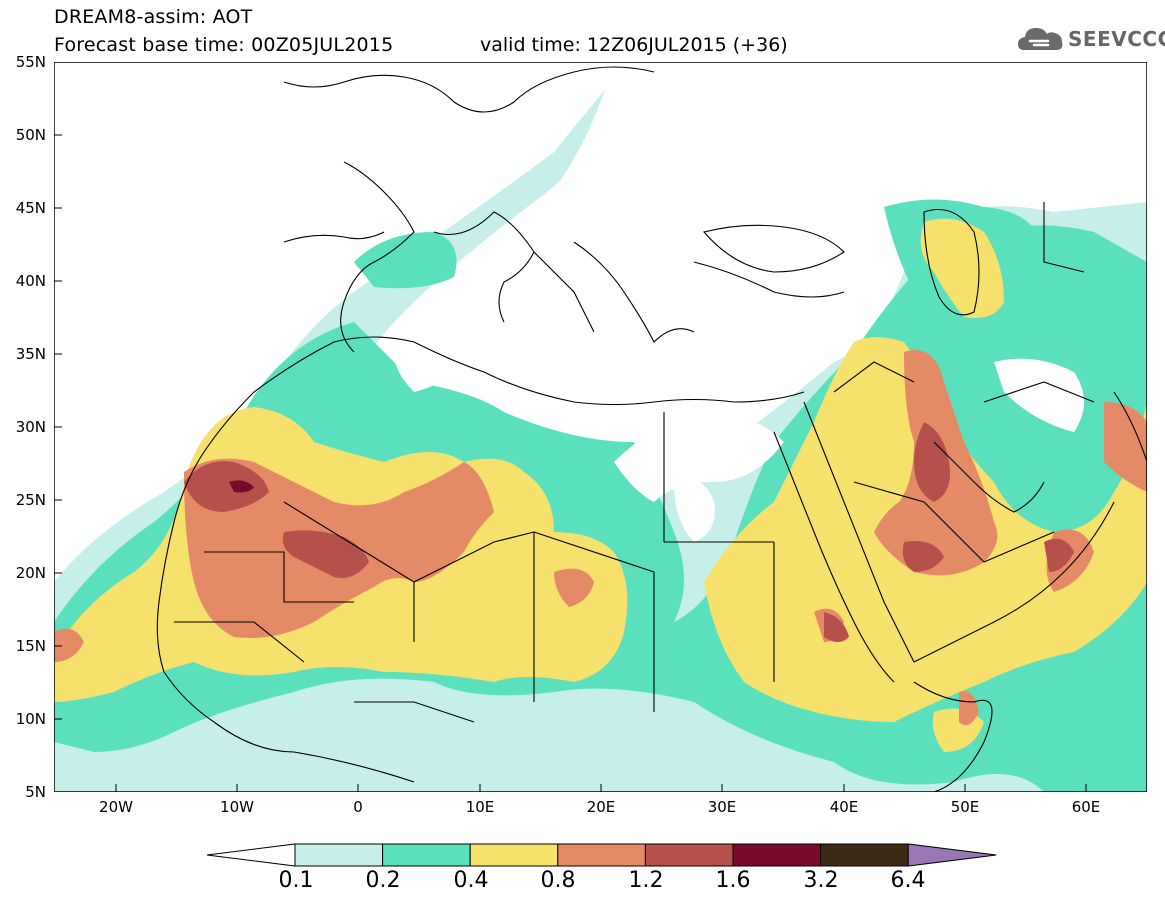  What do you see at coordinates (30, 719) in the screenshot?
I see `lat-label: 10N` at bounding box center [30, 719].